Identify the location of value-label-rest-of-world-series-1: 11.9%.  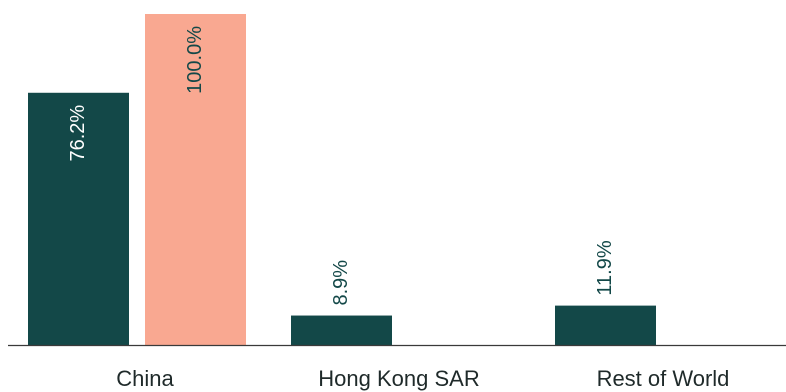
(605, 267).